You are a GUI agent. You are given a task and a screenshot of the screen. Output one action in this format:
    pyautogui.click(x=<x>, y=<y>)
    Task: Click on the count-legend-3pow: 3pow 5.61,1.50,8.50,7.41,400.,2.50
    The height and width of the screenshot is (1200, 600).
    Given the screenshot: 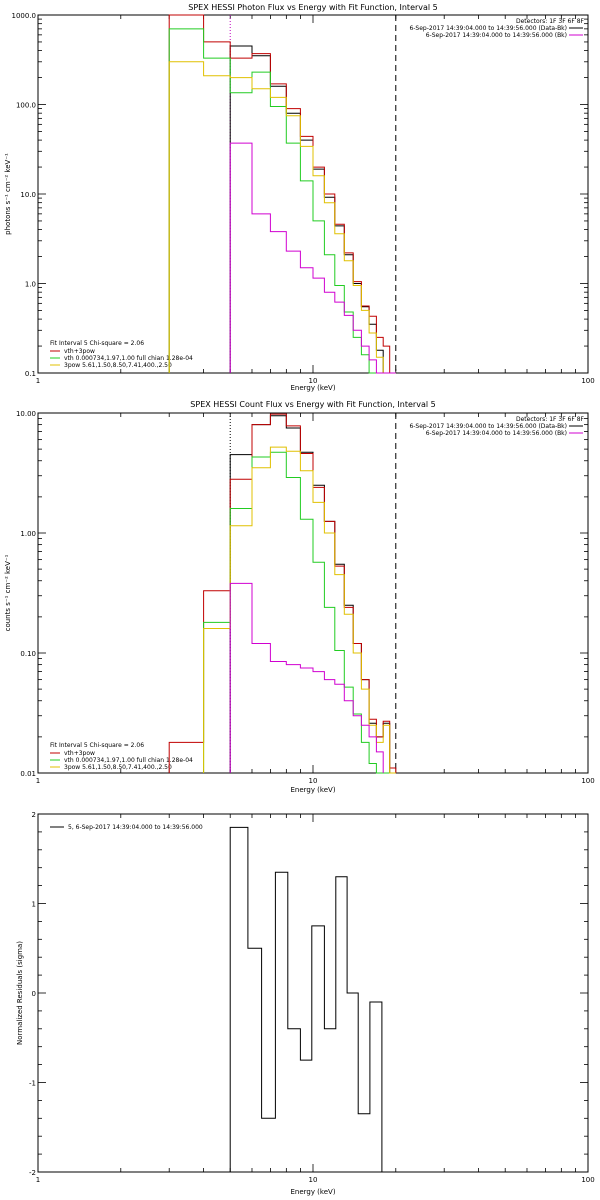 What is the action you would take?
    pyautogui.click(x=118, y=767)
    